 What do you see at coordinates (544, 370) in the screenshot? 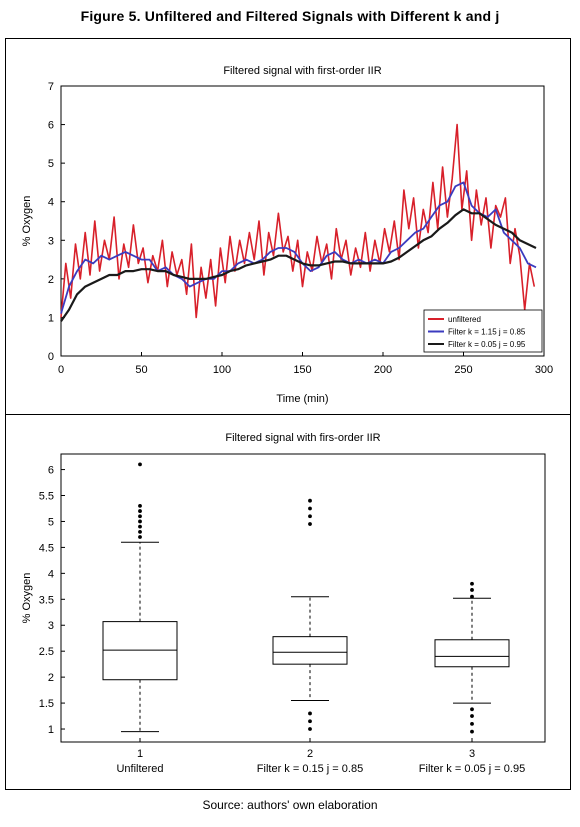
I see `x-tick-label: 300` at bounding box center [544, 370].